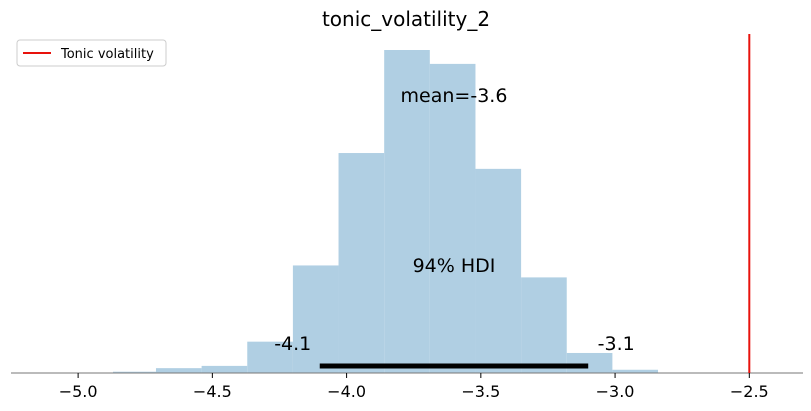  Describe the element at coordinates (212, 391) in the screenshot. I see `x-tick-label: −4.5` at that location.